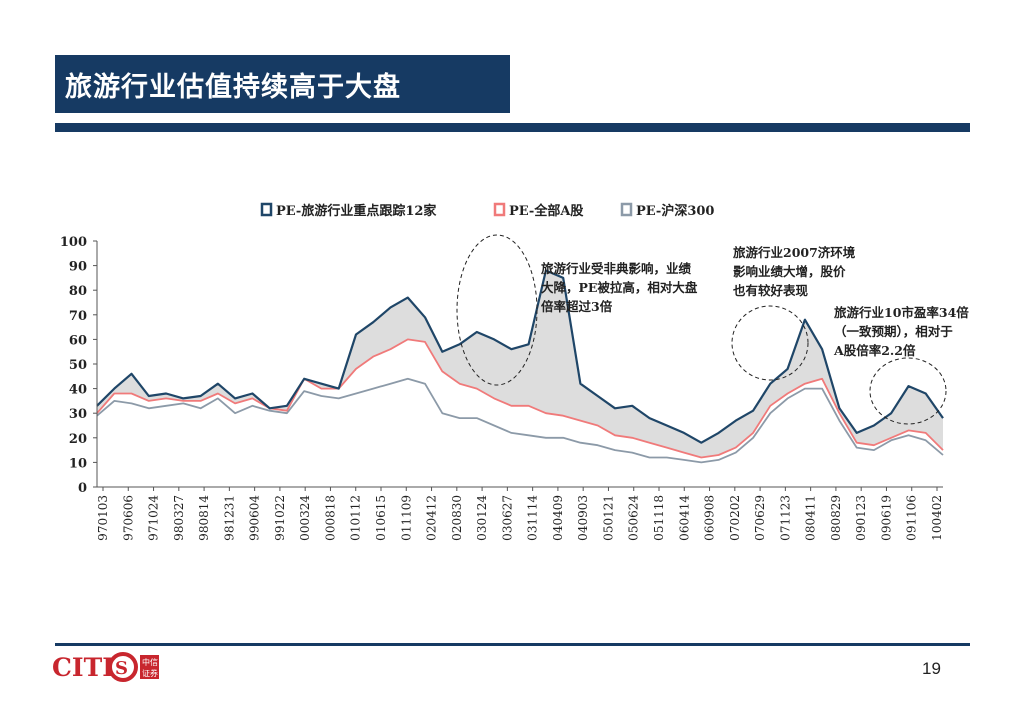  I want to click on title-bar: 旅游行业估值持续高于大盘, so click(282, 84).